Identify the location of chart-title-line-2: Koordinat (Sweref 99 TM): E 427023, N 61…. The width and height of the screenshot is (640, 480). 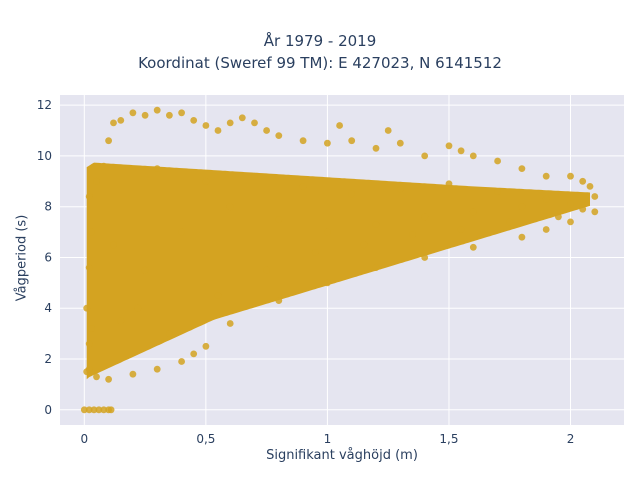
(320, 63).